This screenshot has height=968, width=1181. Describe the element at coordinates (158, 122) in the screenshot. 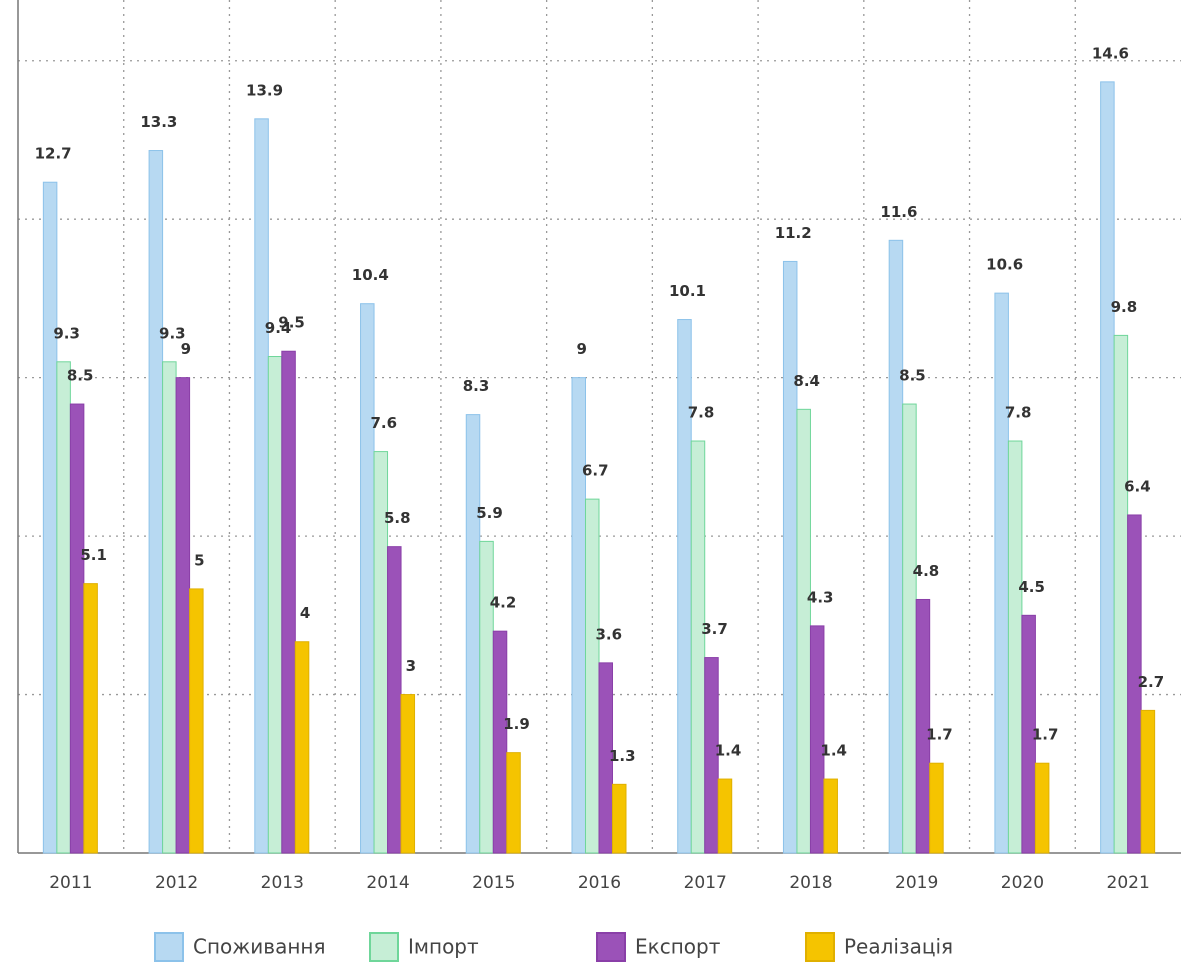

I see `value-label: 13.3` at that location.